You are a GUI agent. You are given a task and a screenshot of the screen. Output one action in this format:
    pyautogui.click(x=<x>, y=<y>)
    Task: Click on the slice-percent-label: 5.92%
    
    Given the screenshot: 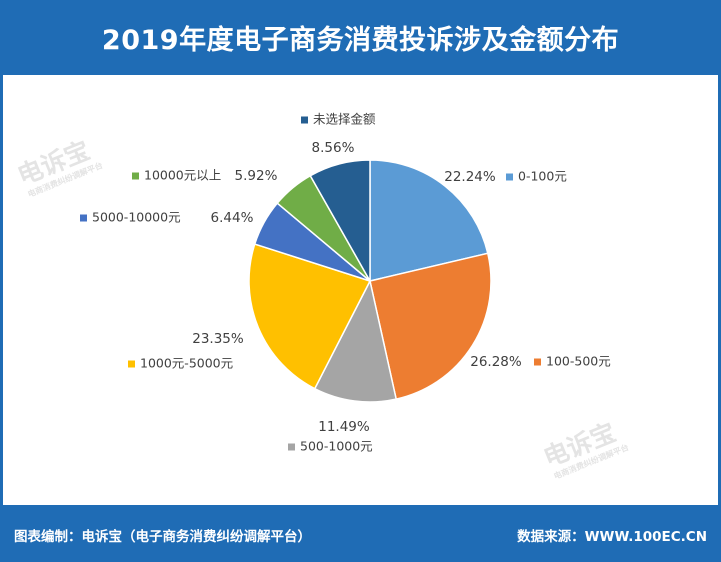 What is the action you would take?
    pyautogui.click(x=256, y=176)
    